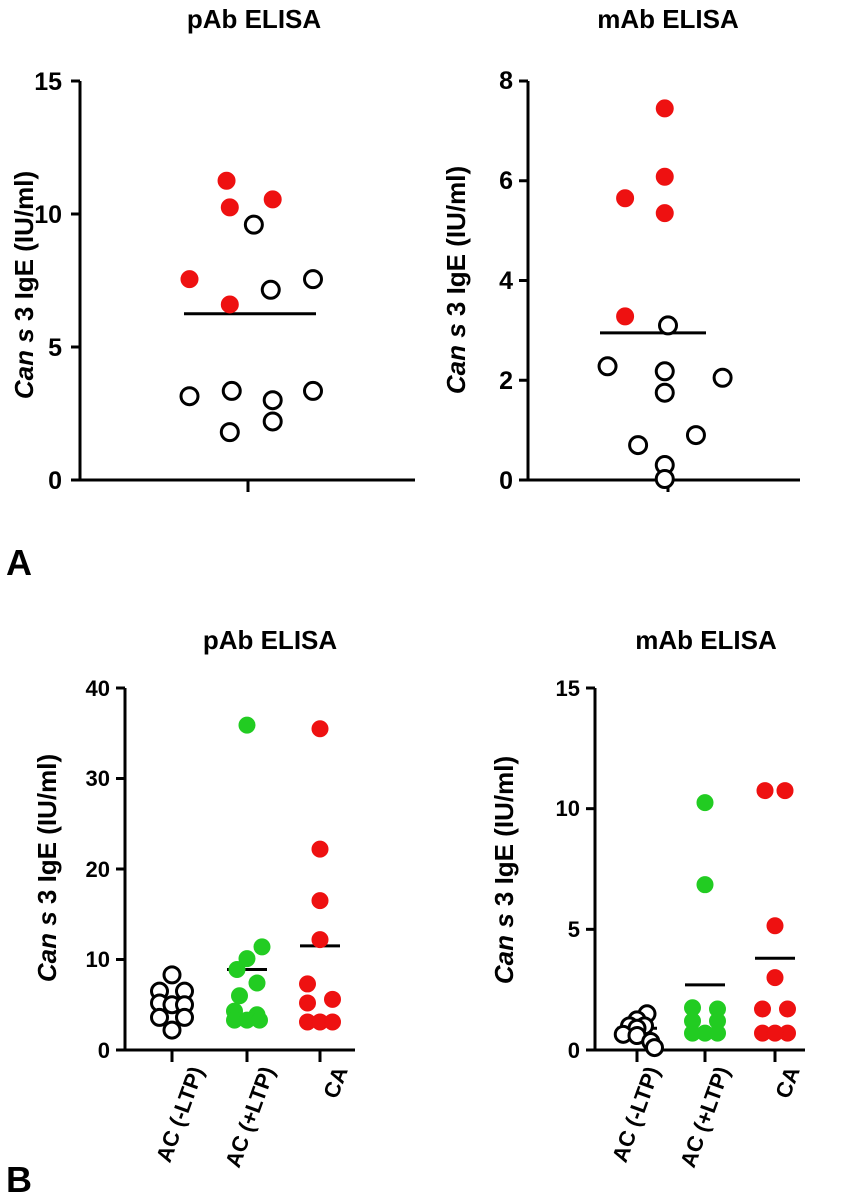 The width and height of the screenshot is (845, 1200). What do you see at coordinates (506, 81) in the screenshot?
I see `y-tick-label: 8` at bounding box center [506, 81].